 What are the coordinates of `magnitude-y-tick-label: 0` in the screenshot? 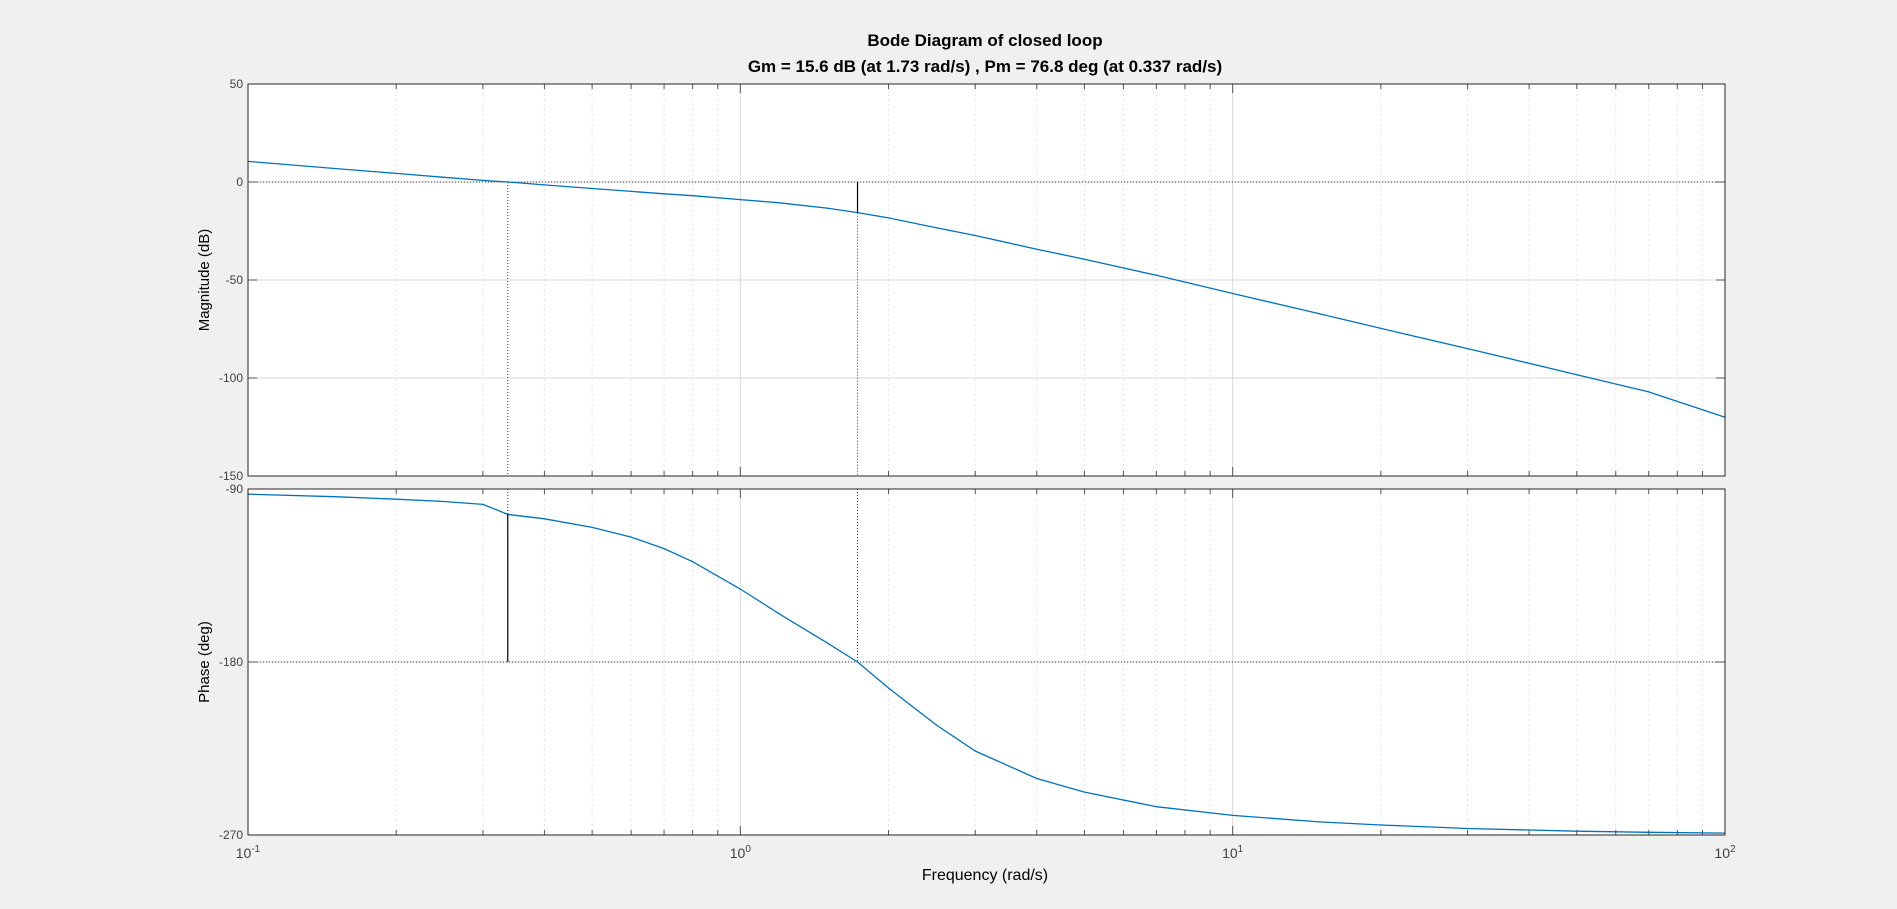 It's located at (239, 182).